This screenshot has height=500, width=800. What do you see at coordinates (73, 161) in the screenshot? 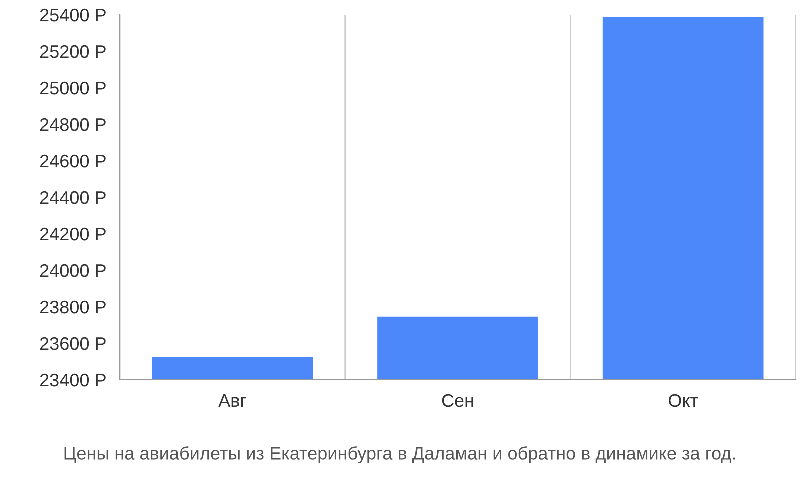
I see `y-tick-label: 24600 Р` at bounding box center [73, 161].